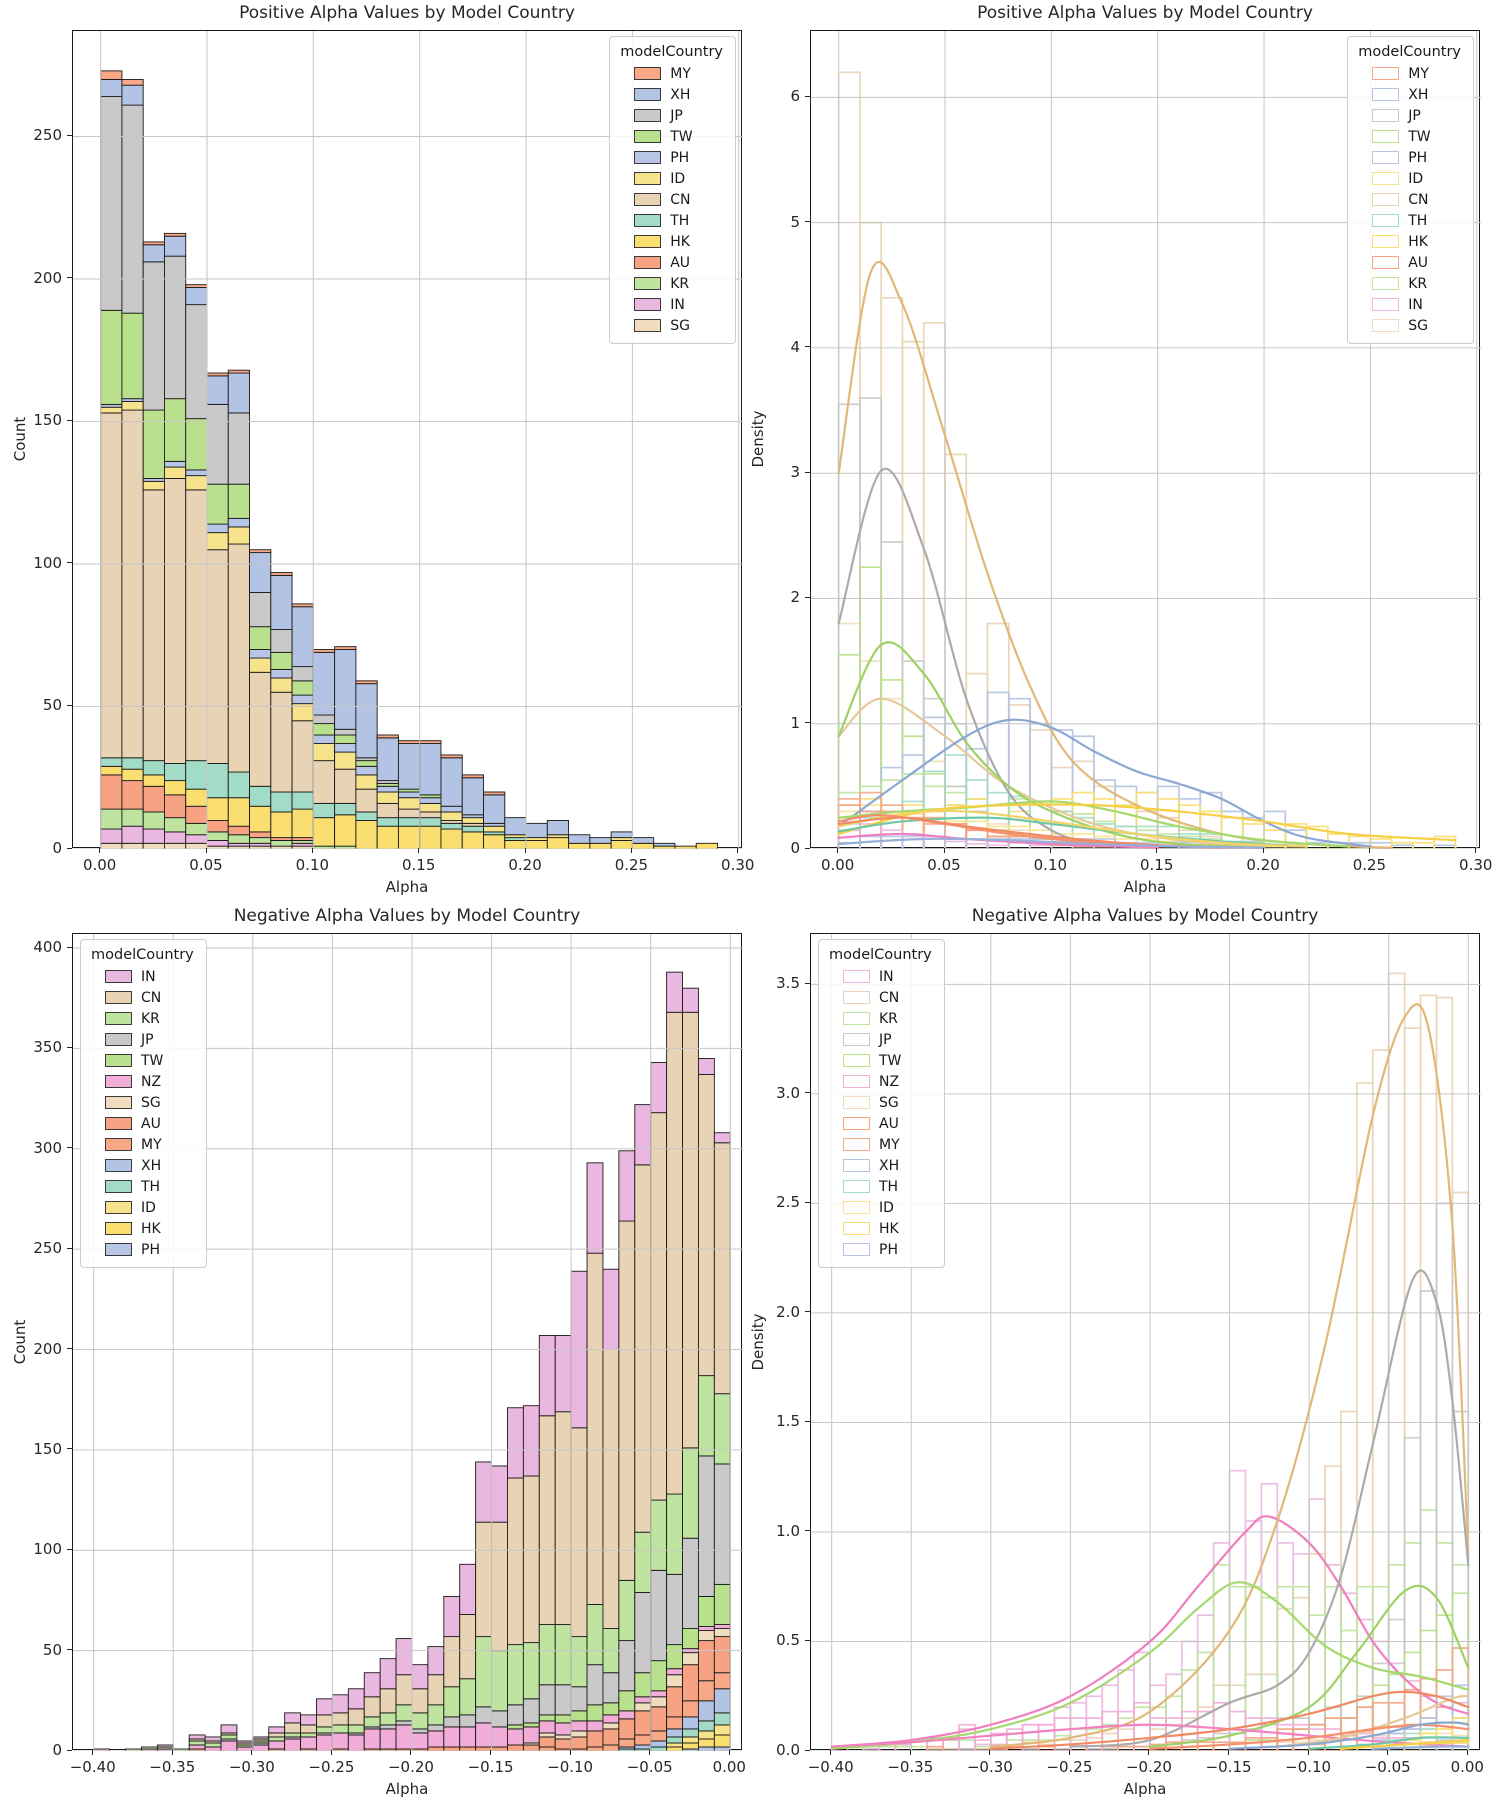  What do you see at coordinates (1228, 1767) in the screenshot?
I see `x-tick-label: −0.15` at bounding box center [1228, 1767].